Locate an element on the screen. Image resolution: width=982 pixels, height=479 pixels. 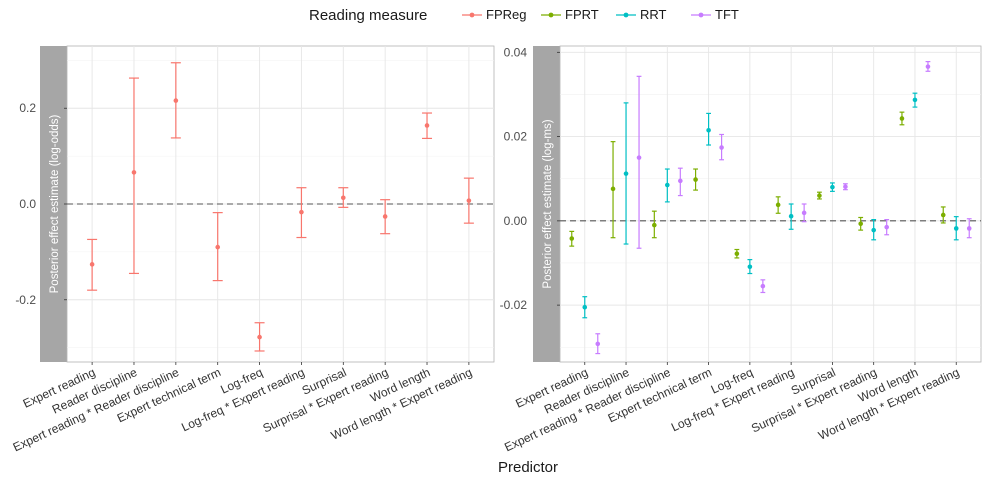
legend-item: FPReg is located at coordinates (494, 14).